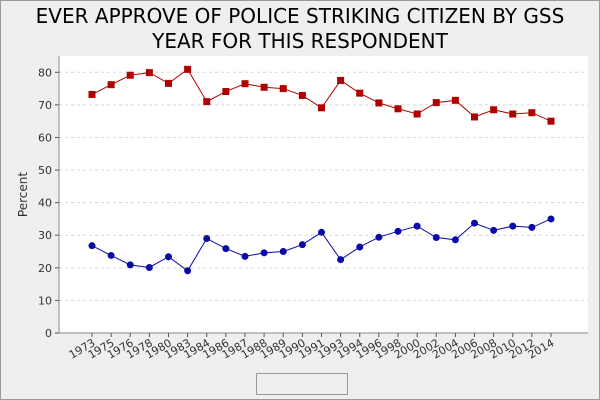  What do you see at coordinates (45, 300) in the screenshot?
I see `y-tick-label: 10` at bounding box center [45, 300].